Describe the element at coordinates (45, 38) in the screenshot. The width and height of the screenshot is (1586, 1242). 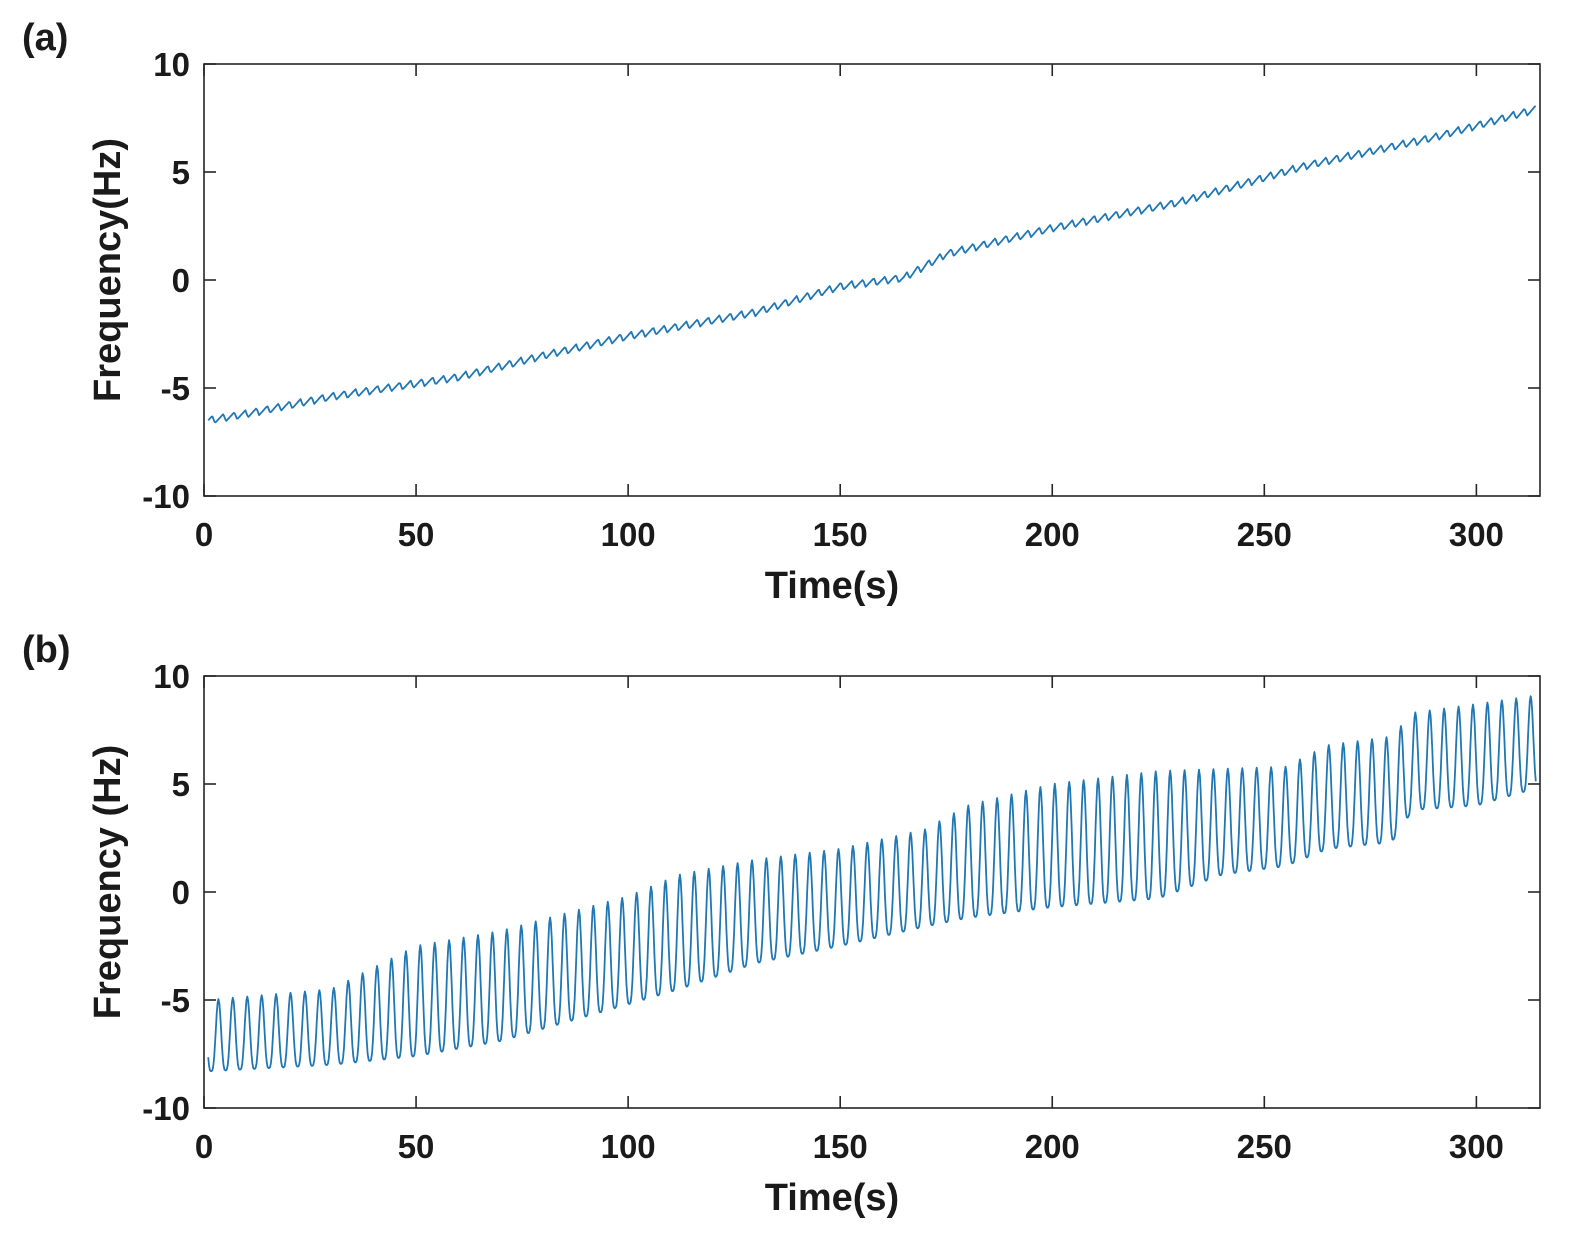
I see `panel-label-a: (a)` at that location.